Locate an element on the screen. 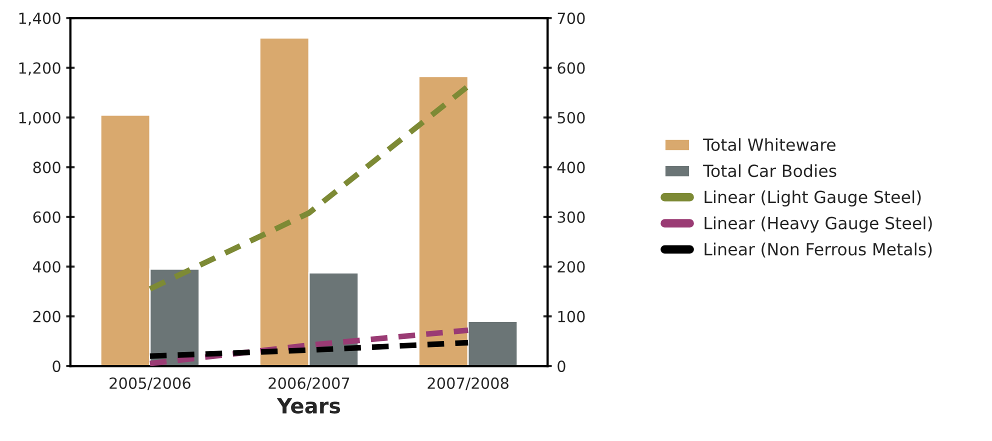  y-tick-label: 0 is located at coordinates (56, 366).